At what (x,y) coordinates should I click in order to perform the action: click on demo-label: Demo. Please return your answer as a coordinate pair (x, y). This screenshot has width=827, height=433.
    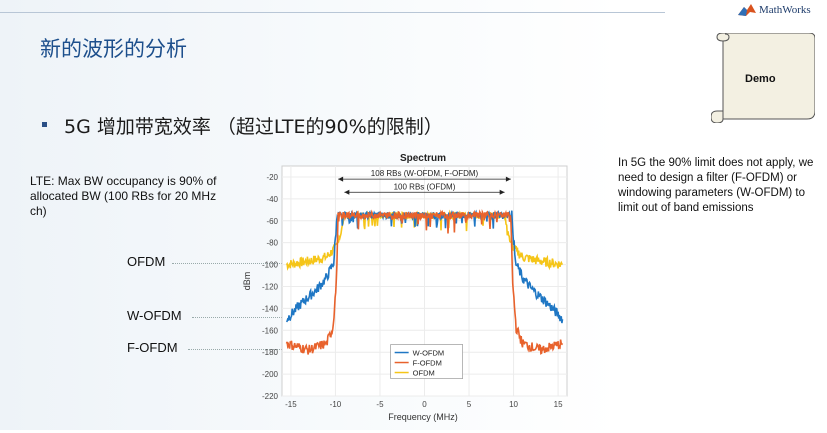
    Looking at the image, I should click on (760, 79).